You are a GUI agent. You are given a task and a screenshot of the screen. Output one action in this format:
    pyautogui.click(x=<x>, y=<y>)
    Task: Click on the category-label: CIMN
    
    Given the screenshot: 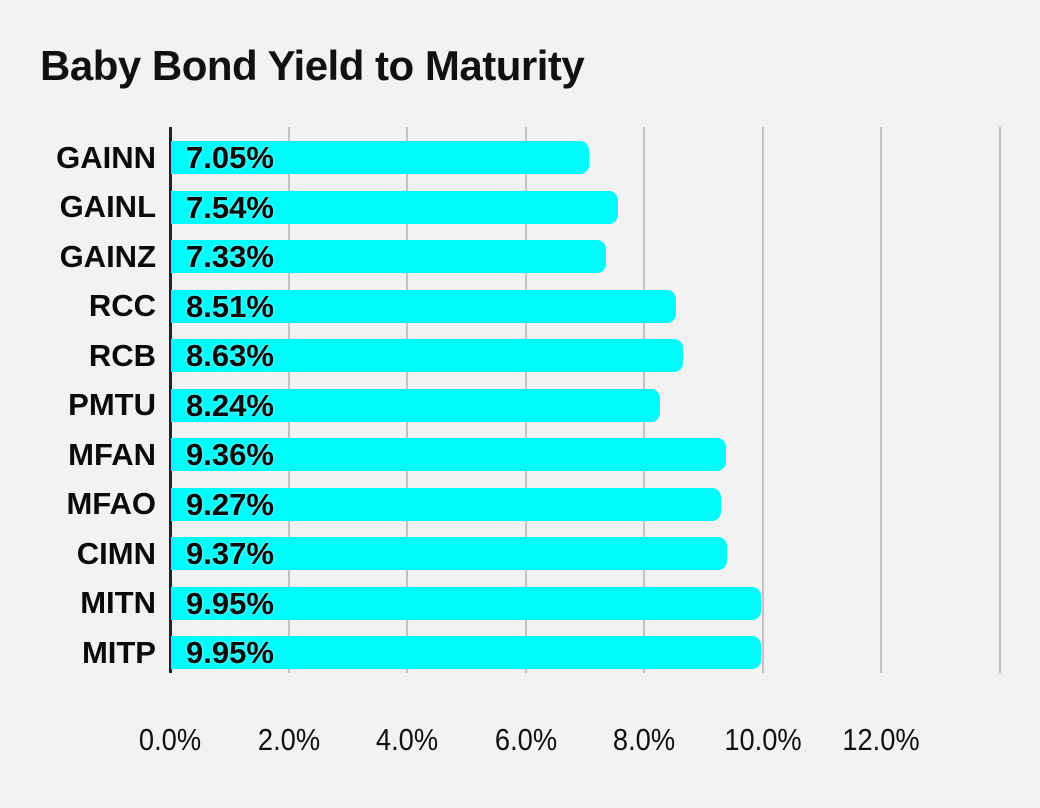 What is the action you would take?
    pyautogui.click(x=116, y=553)
    